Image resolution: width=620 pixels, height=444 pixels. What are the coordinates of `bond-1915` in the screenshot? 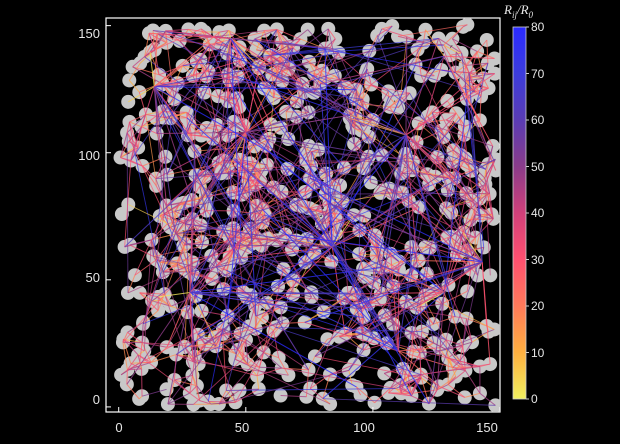 It's located at (238, 230).